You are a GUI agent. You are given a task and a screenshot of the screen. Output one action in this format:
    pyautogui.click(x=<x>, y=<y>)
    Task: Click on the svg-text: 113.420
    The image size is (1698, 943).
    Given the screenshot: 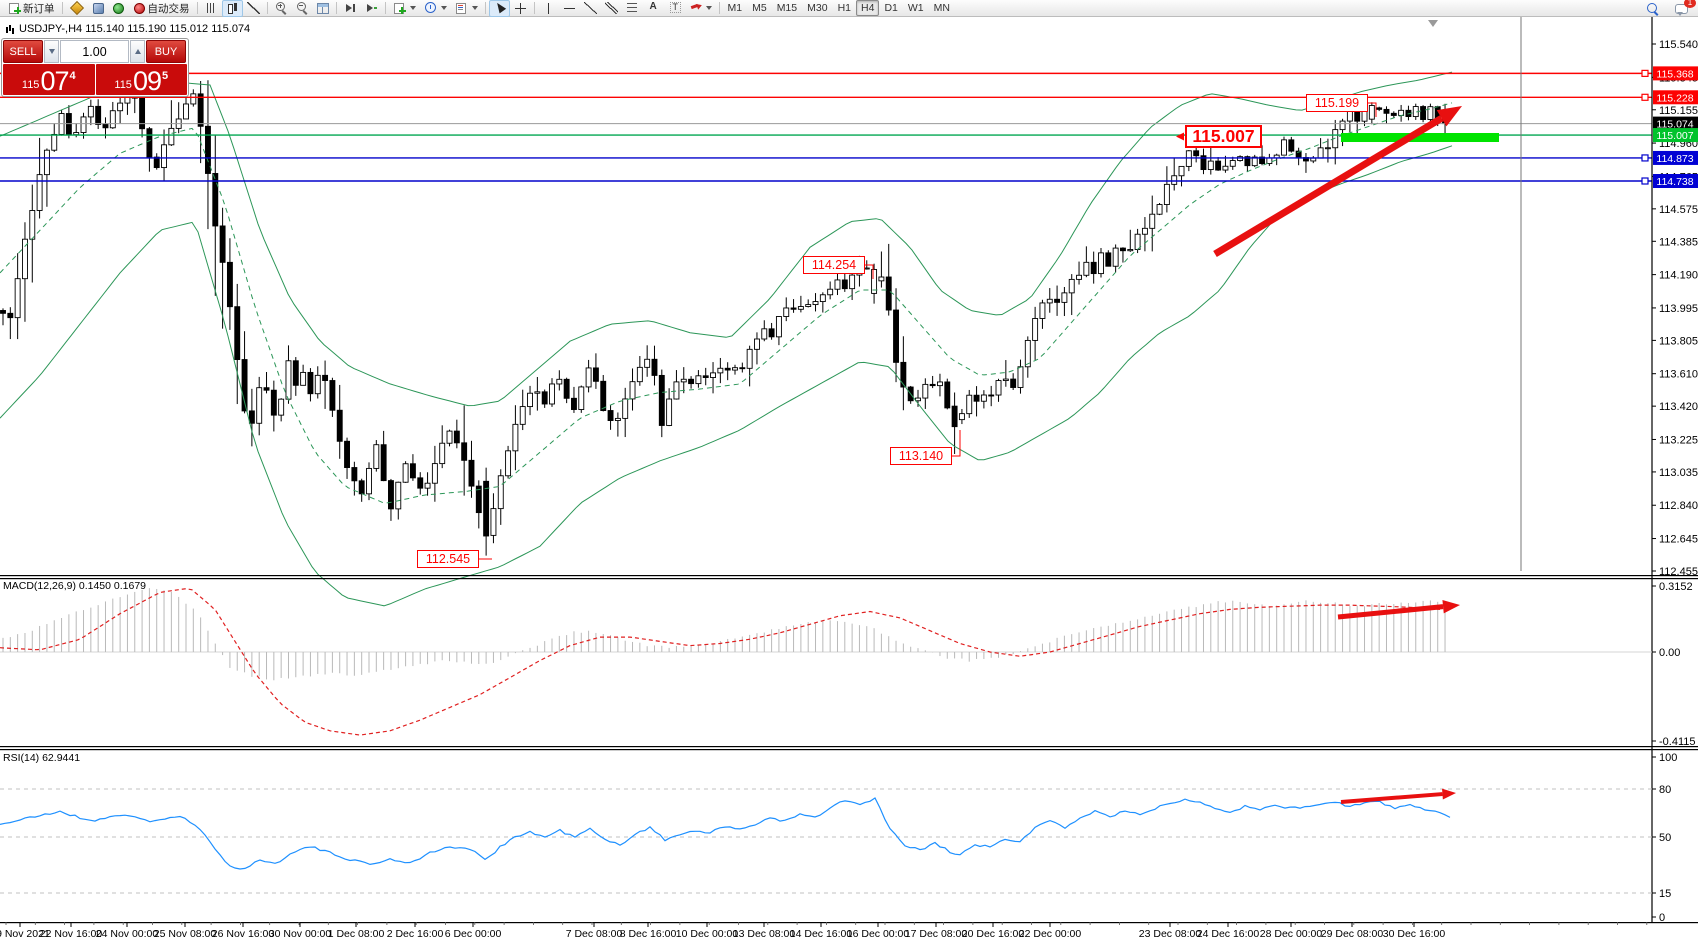 What is the action you would take?
    pyautogui.click(x=1678, y=407)
    